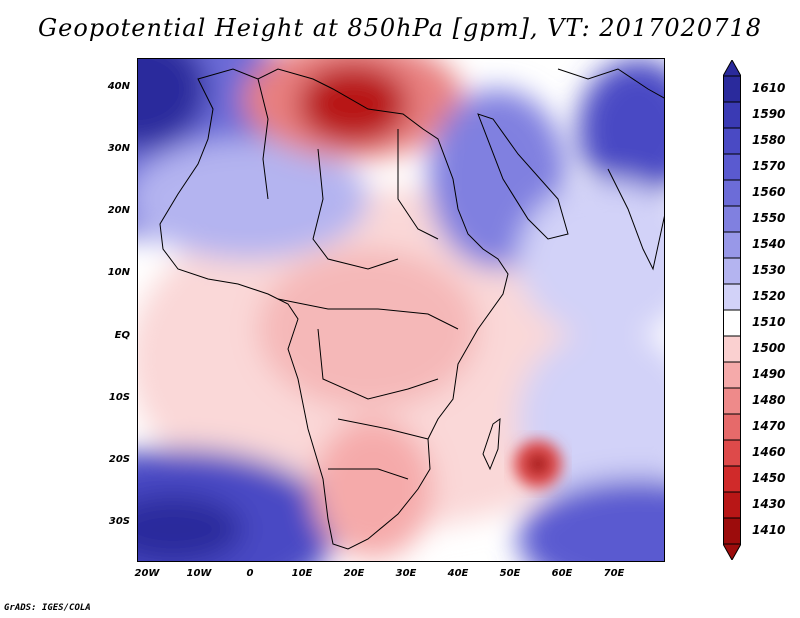 This screenshot has width=800, height=618. What do you see at coordinates (118, 210) in the screenshot?
I see `lat-label-20n: 20N` at bounding box center [118, 210].